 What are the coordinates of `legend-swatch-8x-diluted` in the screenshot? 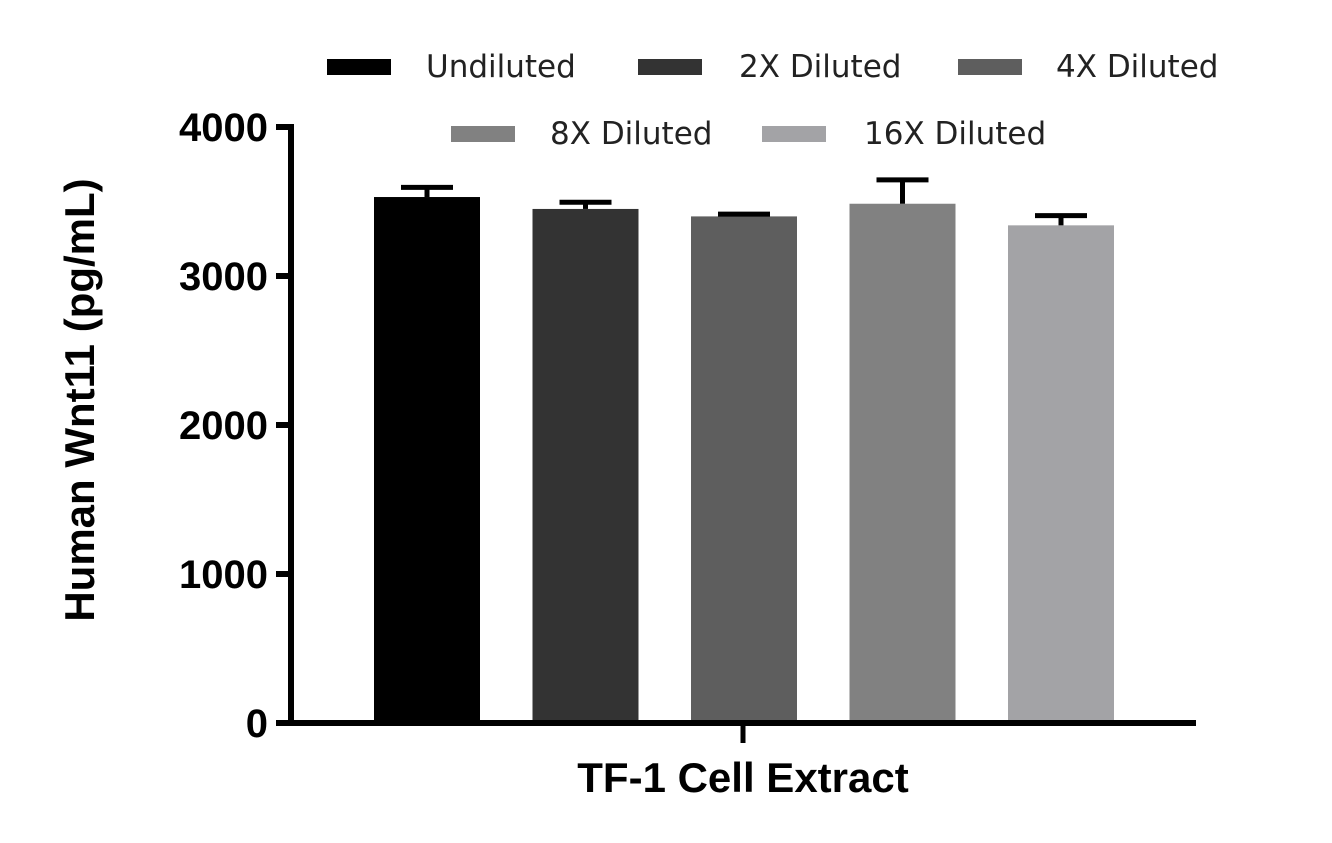 It's located at (483, 134).